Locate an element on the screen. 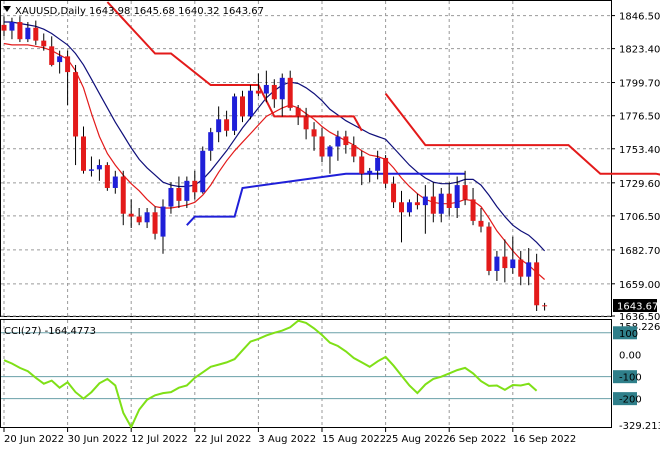 Image resolution: width=660 pixels, height=450 pixels. price-tick-label: 1636.50 is located at coordinates (639, 317).